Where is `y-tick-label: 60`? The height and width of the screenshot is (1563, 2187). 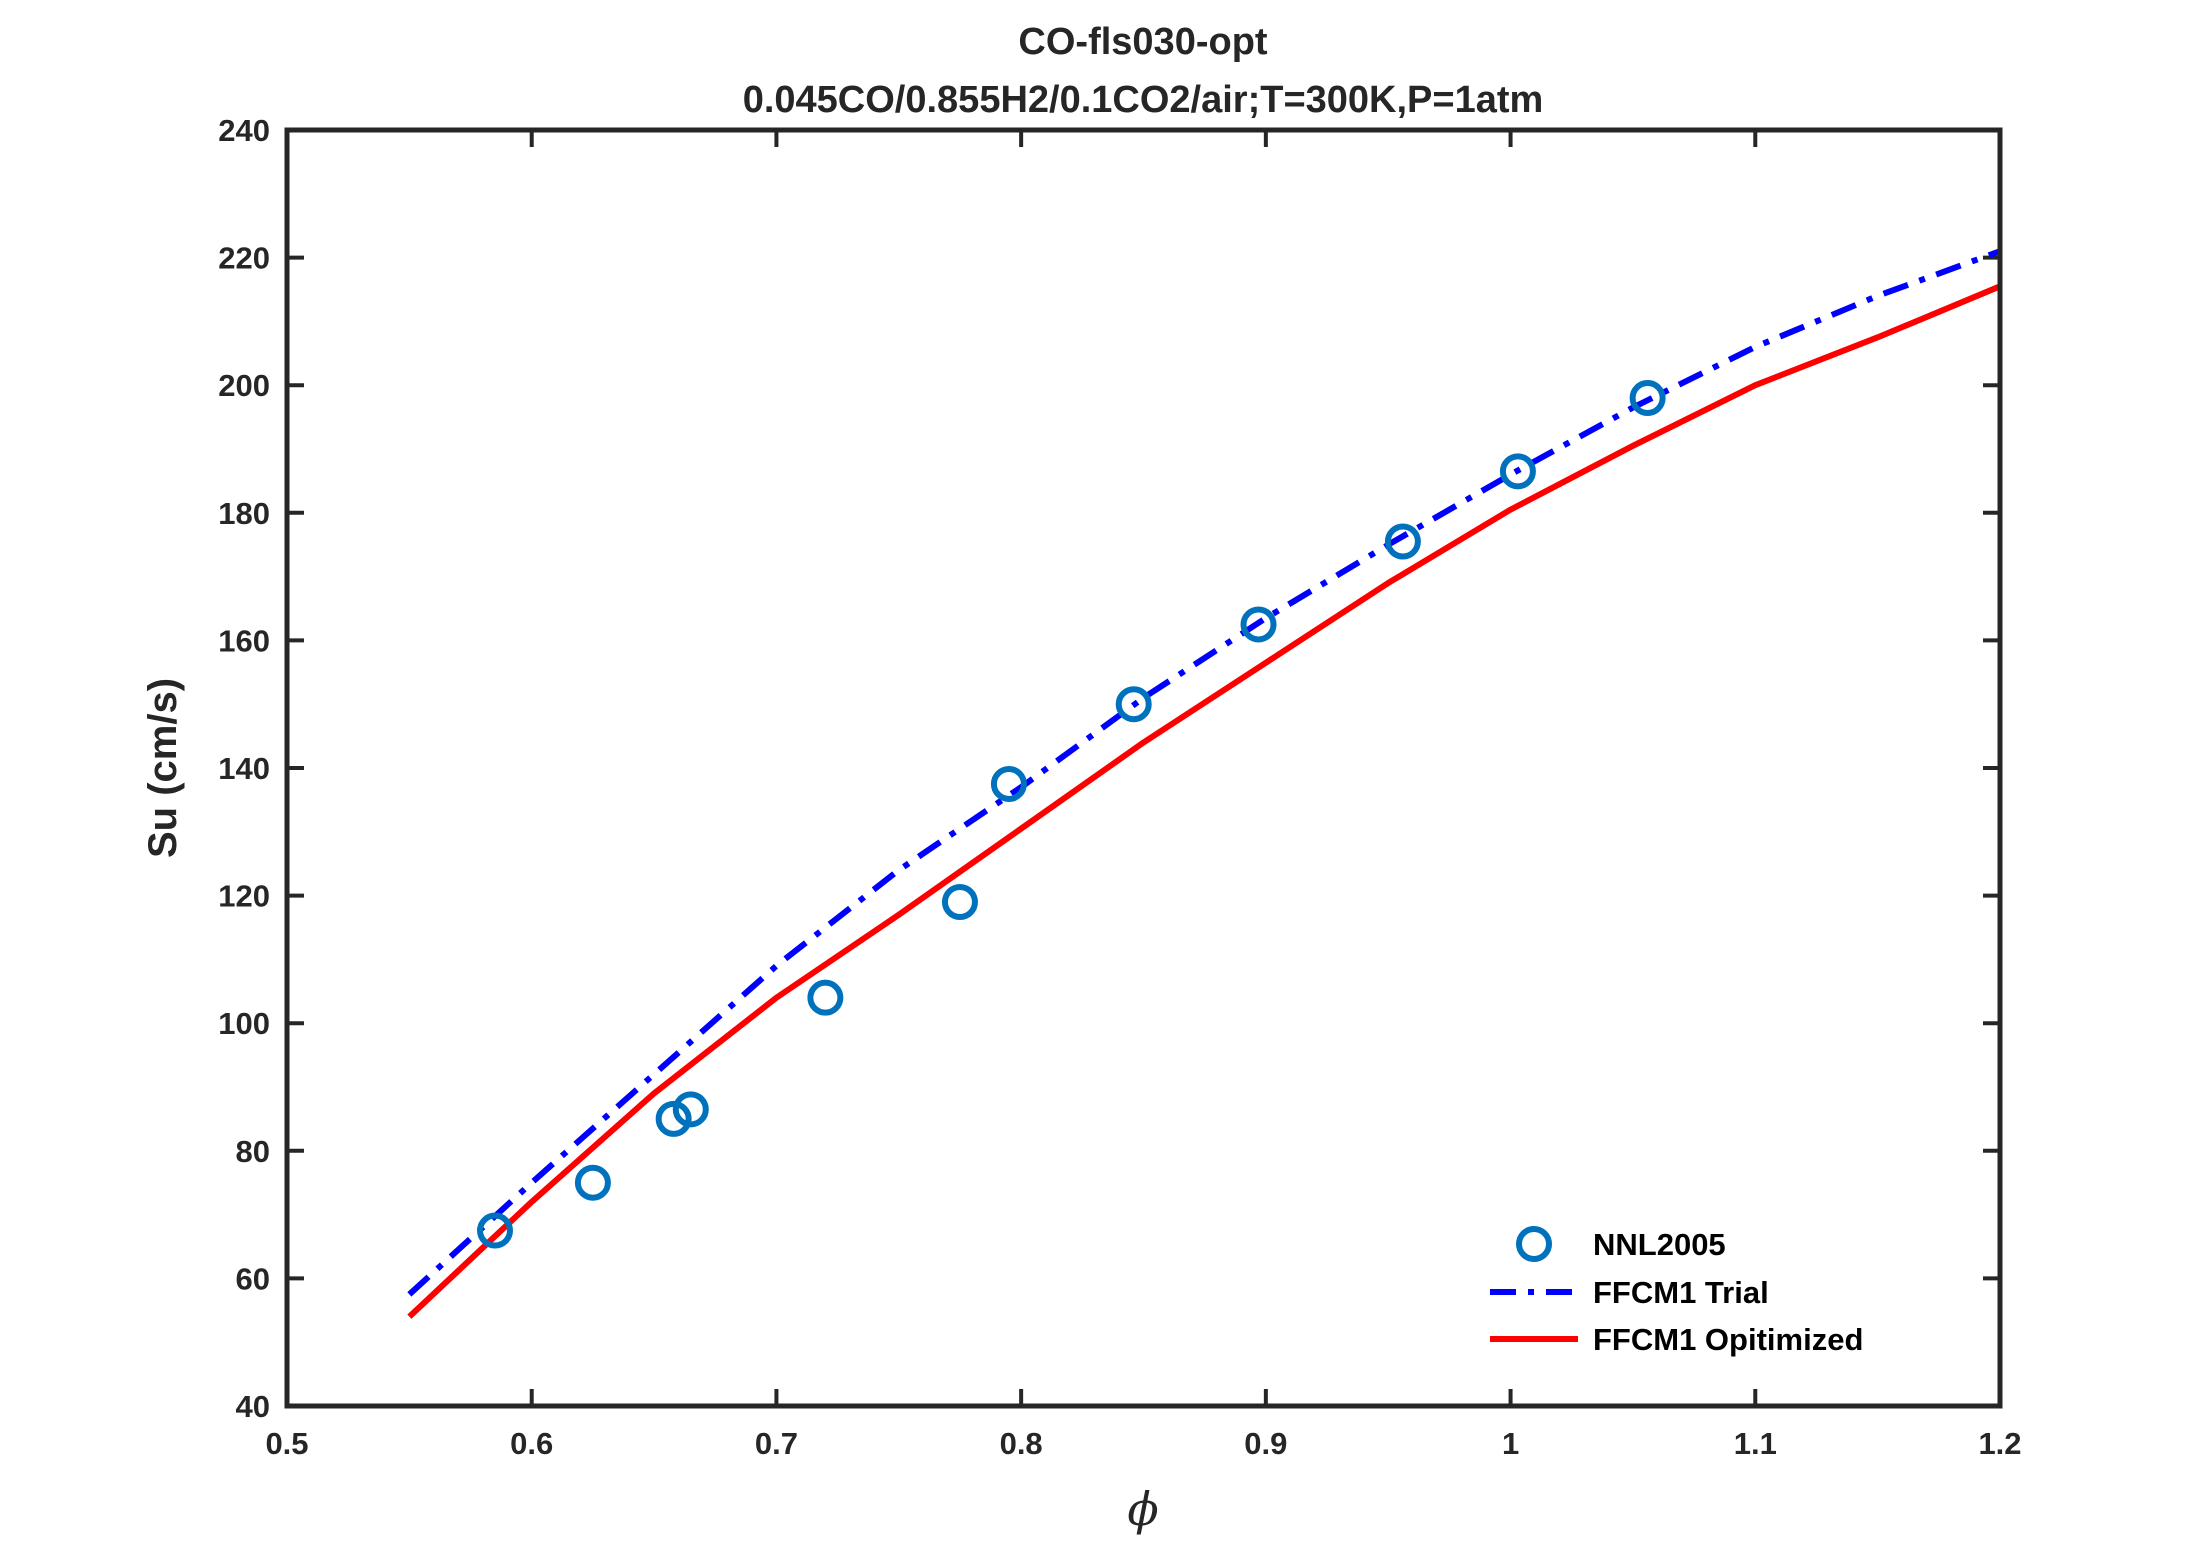 y-tick-label: 60 is located at coordinates (253, 1278).